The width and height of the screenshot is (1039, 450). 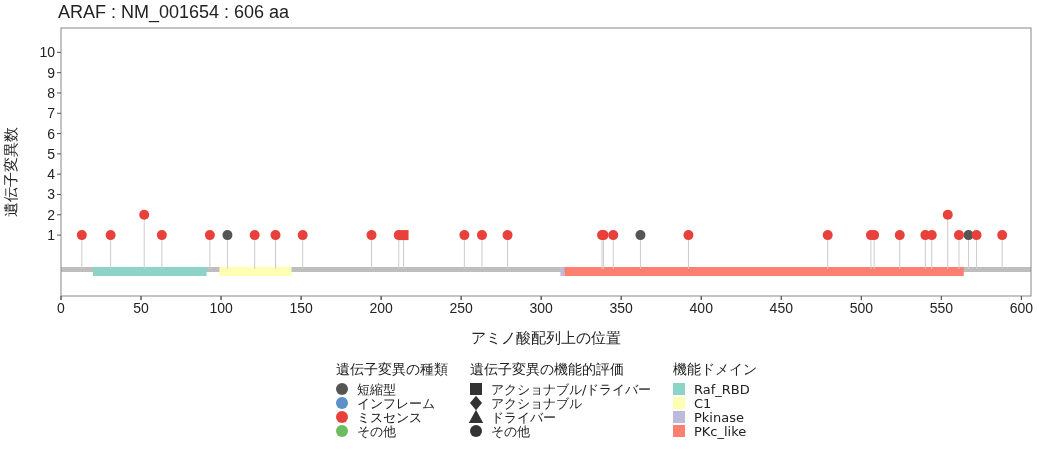 I want to click on x-tick-label: 600, so click(x=1021, y=308).